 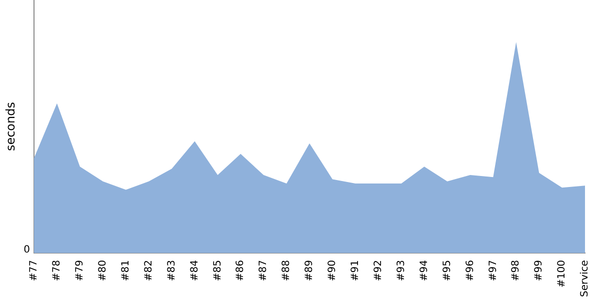 I want to click on x-tick-label: #81, so click(x=126, y=271).